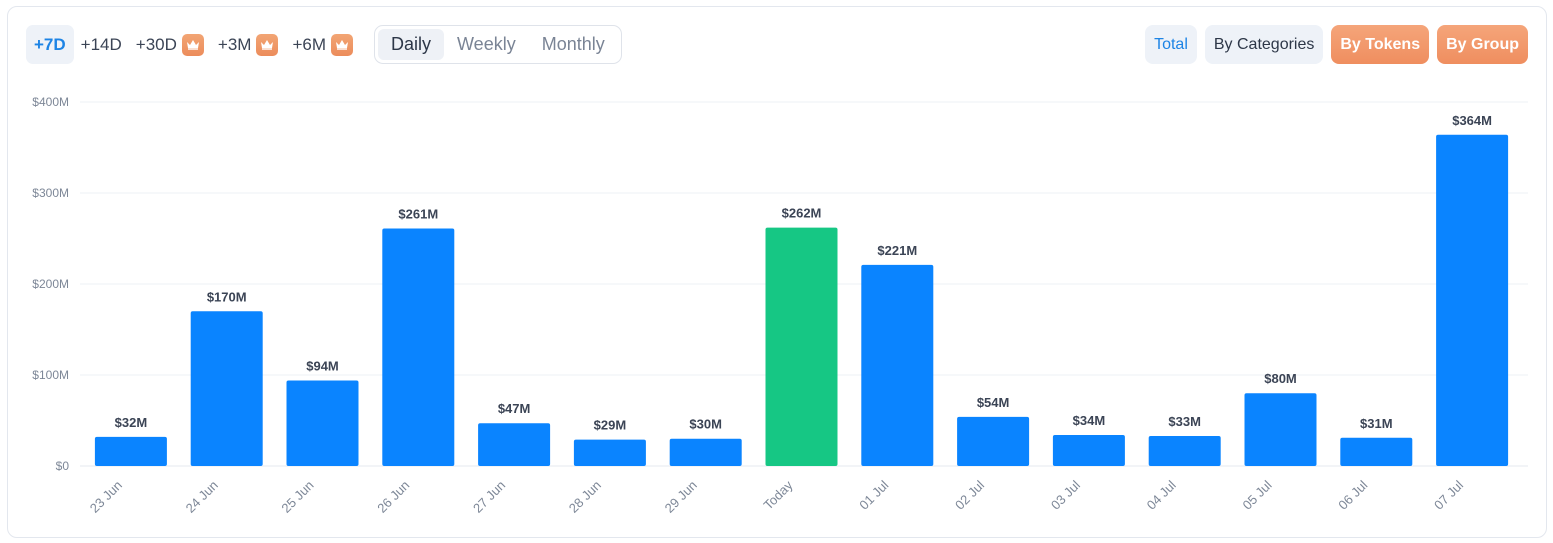 The image size is (1553, 543). Describe the element at coordinates (50, 375) in the screenshot. I see `y-tick-label: $100M` at that location.